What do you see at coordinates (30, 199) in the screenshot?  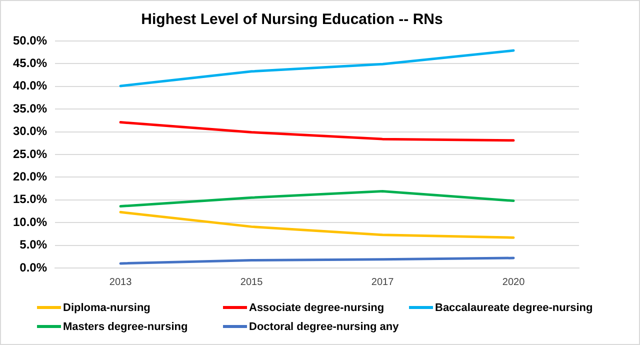 I see `y-tick-label: 15.0%` at bounding box center [30, 199].